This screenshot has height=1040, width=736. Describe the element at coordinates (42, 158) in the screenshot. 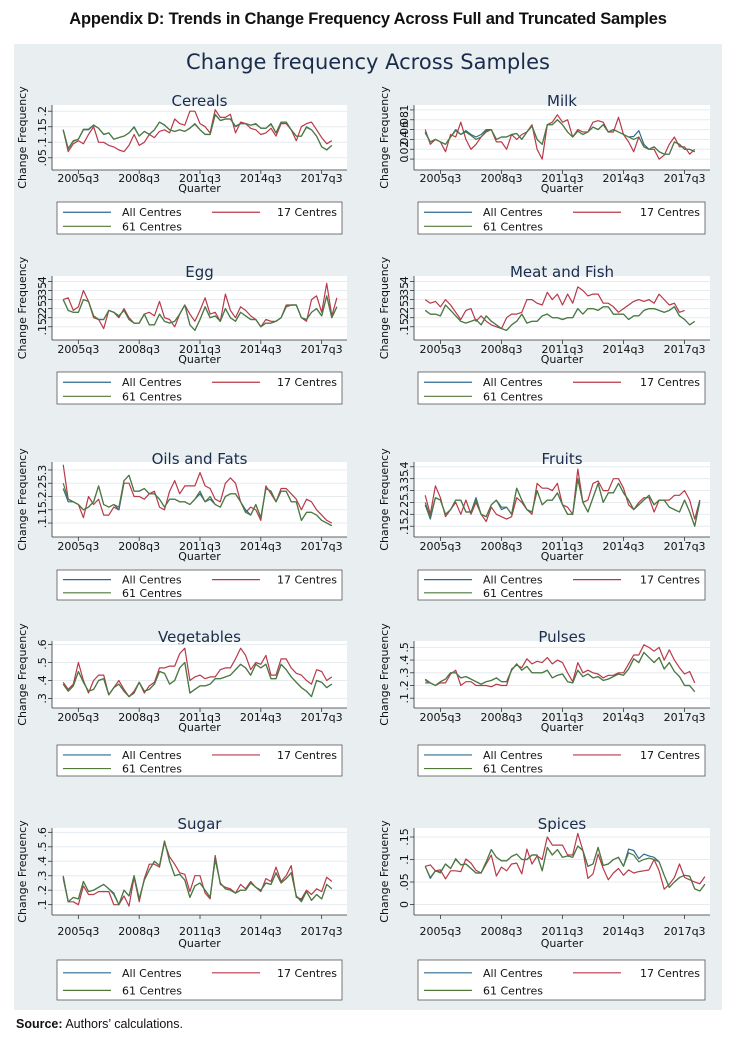

I see `y-tick-label: .05` at that location.